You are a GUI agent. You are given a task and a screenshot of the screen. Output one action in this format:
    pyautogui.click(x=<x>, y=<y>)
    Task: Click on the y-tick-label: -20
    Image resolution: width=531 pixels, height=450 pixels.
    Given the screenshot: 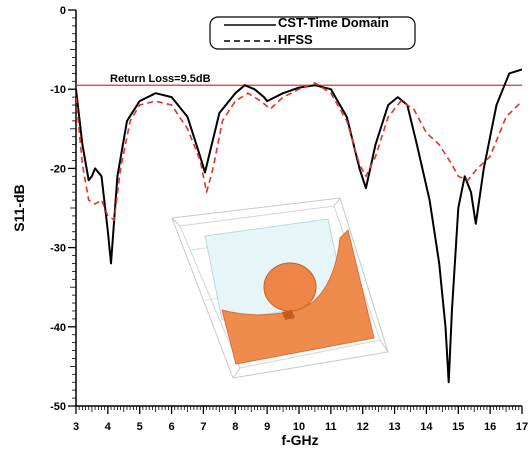 What is the action you would take?
    pyautogui.click(x=58, y=169)
    